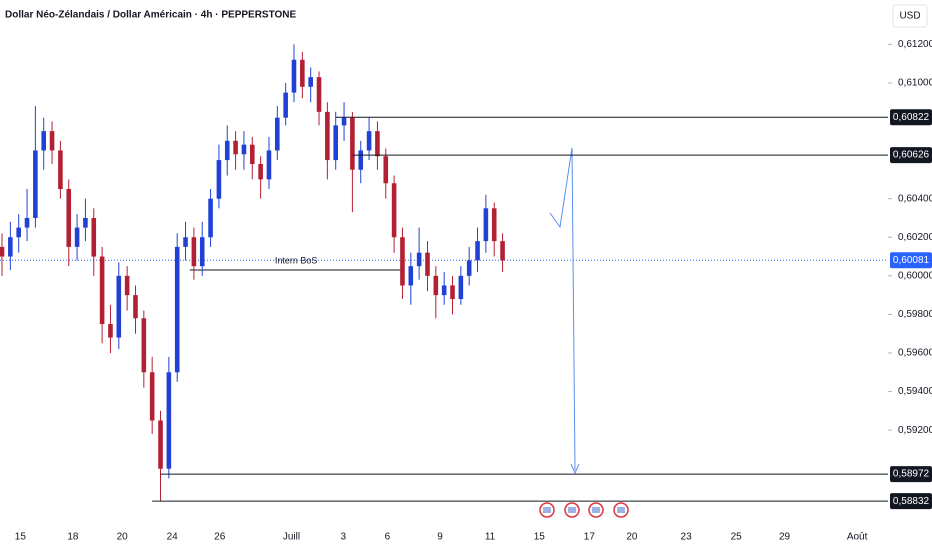 Image resolution: width=932 pixels, height=550 pixels. I want to click on level-label: 0,60626, so click(911, 155).